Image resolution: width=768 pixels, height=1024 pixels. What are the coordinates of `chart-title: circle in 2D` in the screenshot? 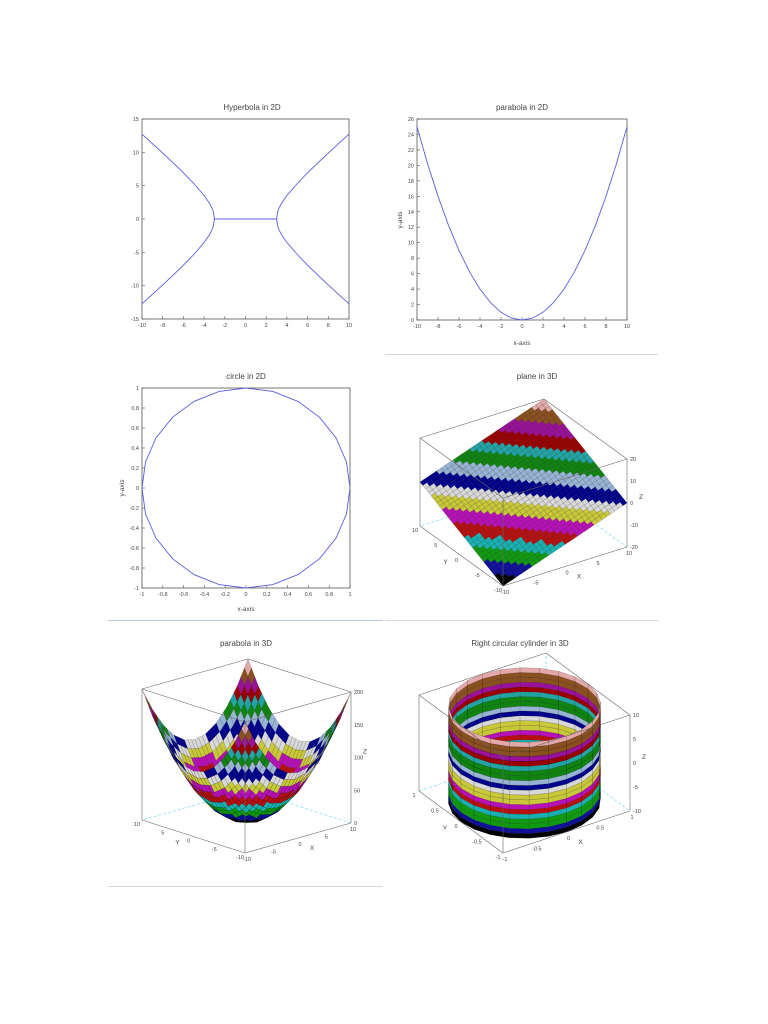 It's located at (246, 376).